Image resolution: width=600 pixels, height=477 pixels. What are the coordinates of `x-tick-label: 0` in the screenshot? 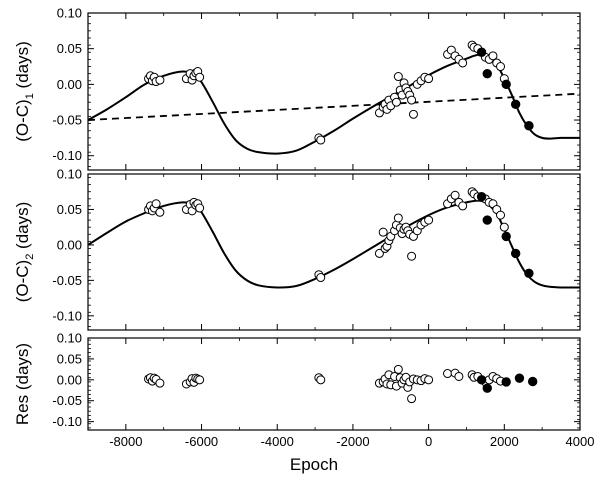 It's located at (428, 441).